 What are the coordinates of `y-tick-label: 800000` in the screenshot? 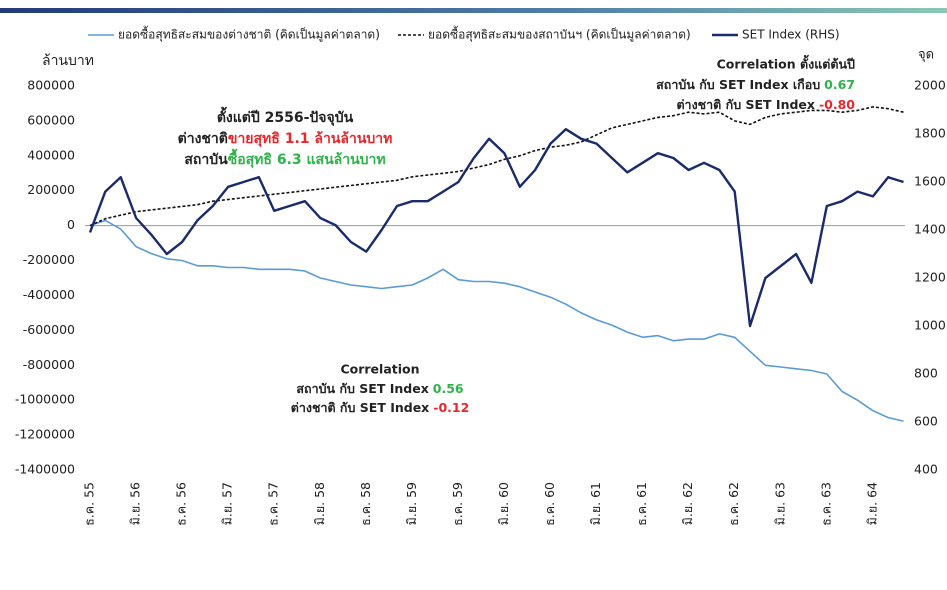 It's located at (51, 85).